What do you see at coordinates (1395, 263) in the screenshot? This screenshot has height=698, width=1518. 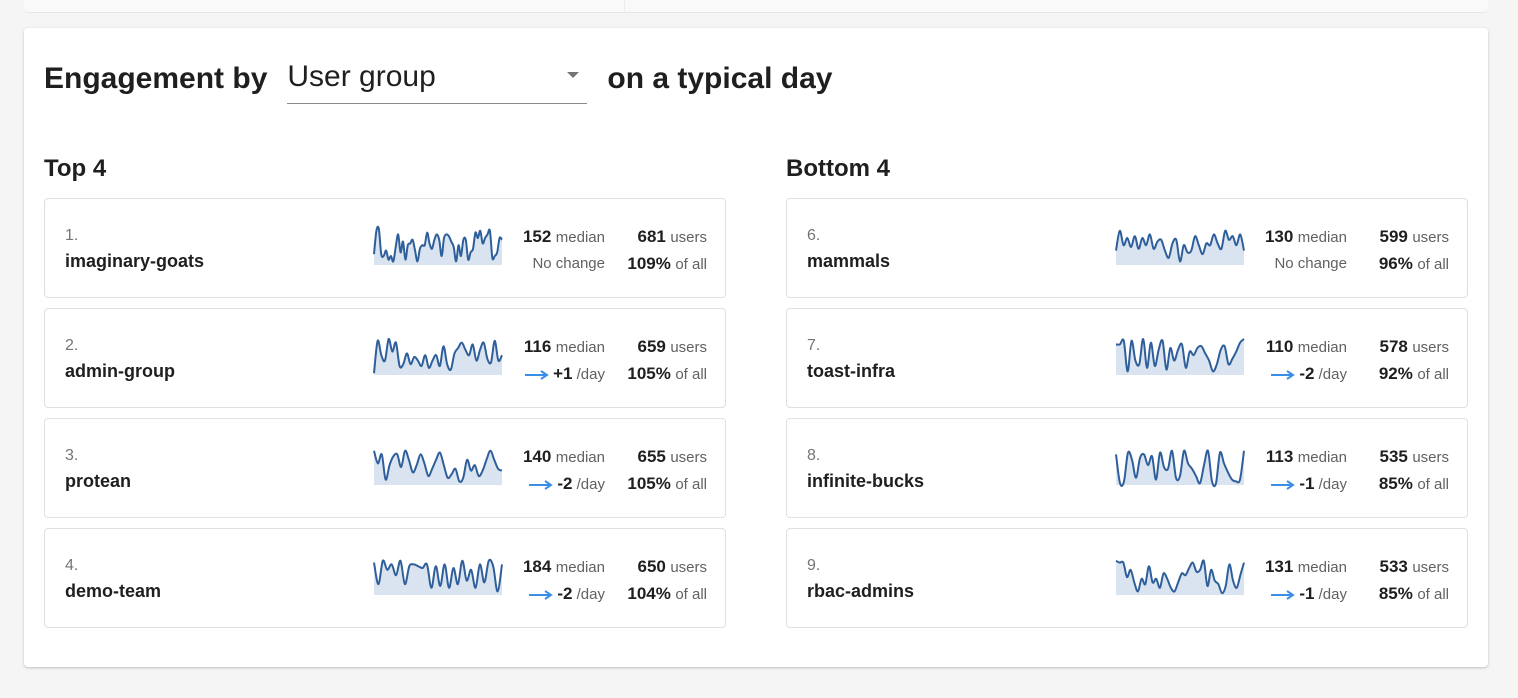 I see `percent-value: 96%` at bounding box center [1395, 263].